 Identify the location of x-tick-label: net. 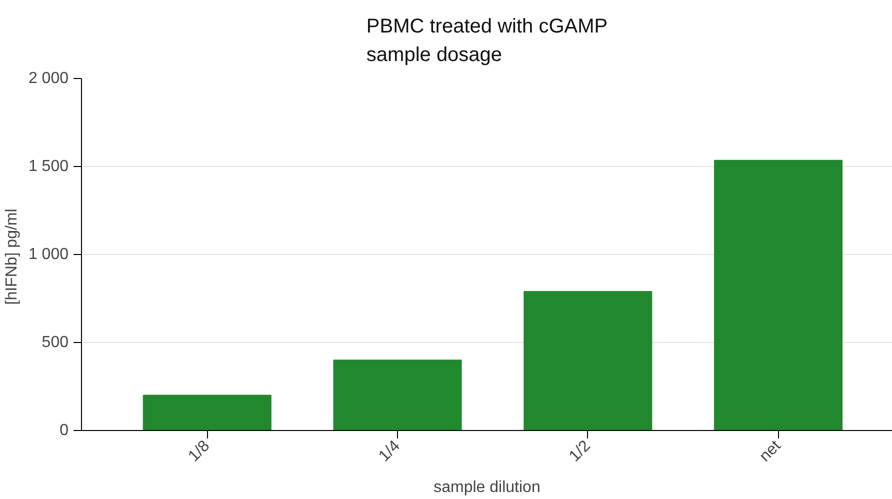
(770, 451).